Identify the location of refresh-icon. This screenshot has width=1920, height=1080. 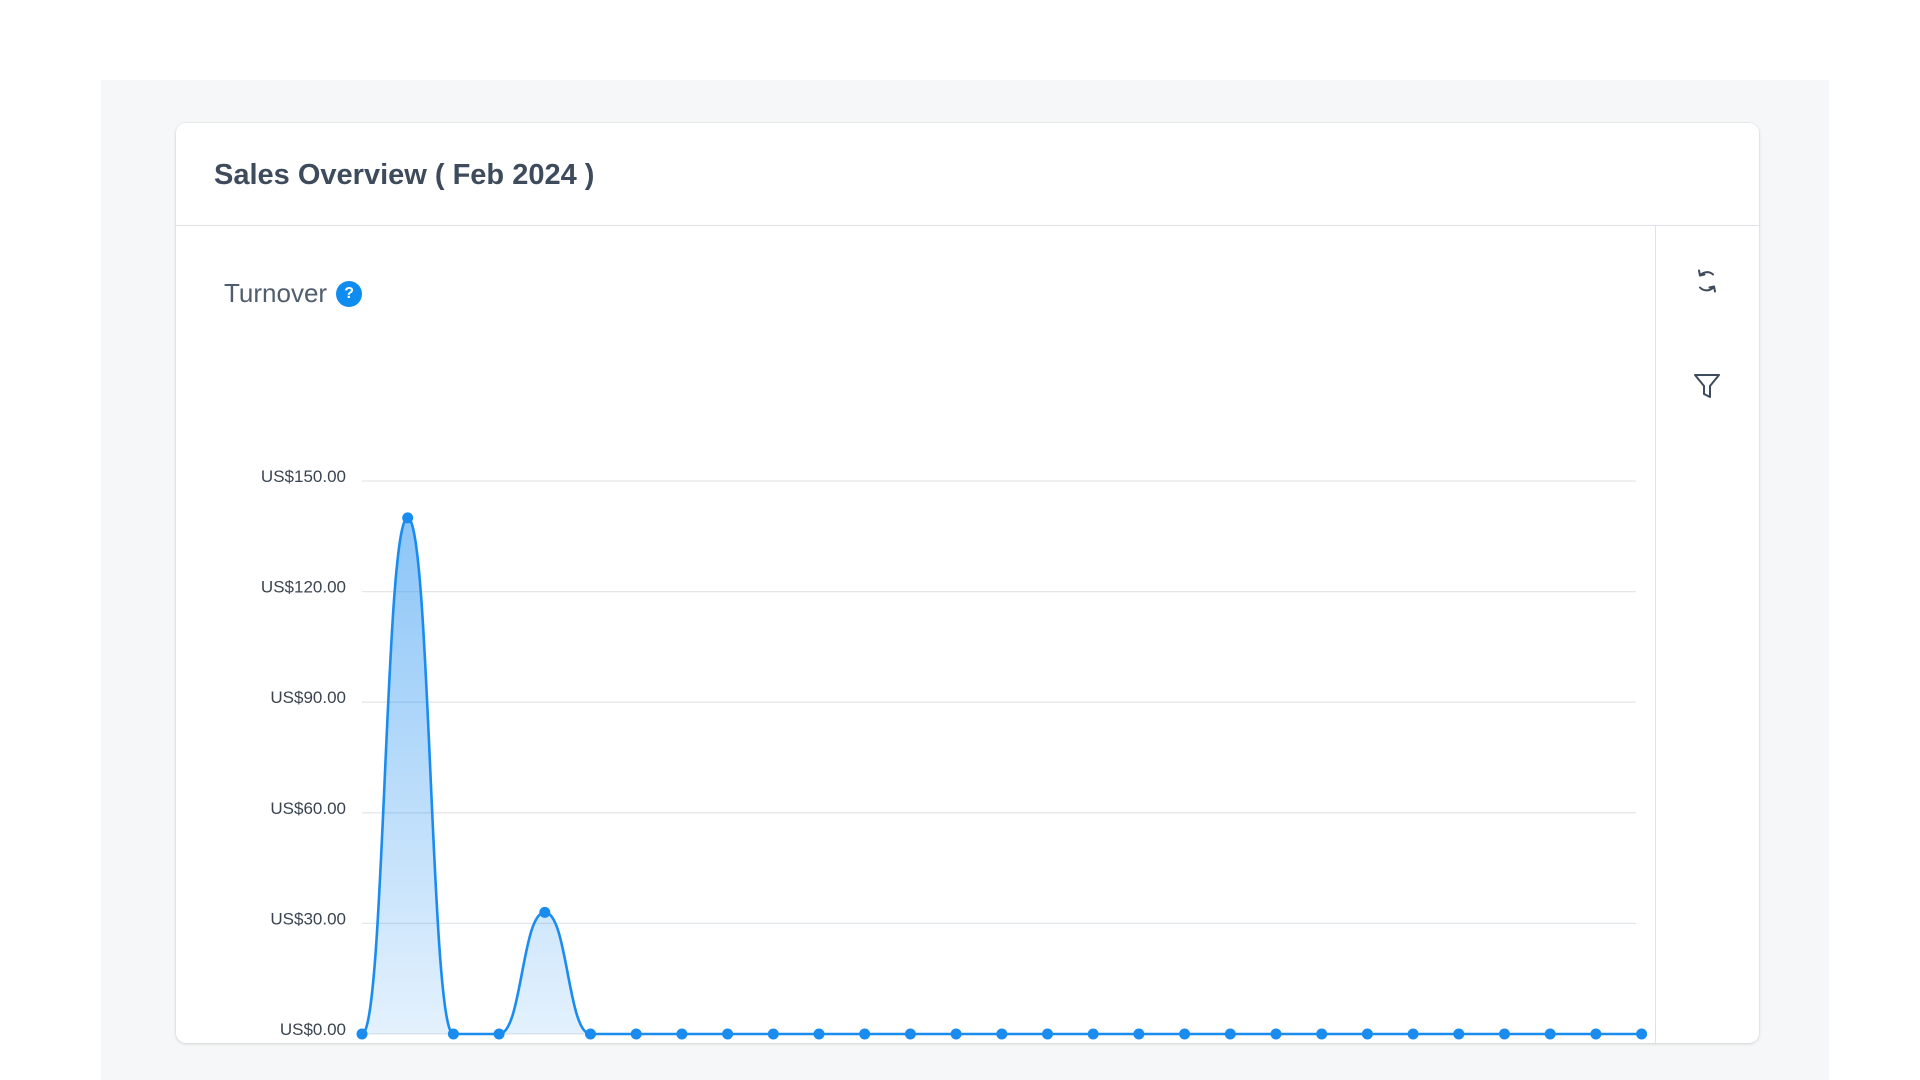
(1707, 281).